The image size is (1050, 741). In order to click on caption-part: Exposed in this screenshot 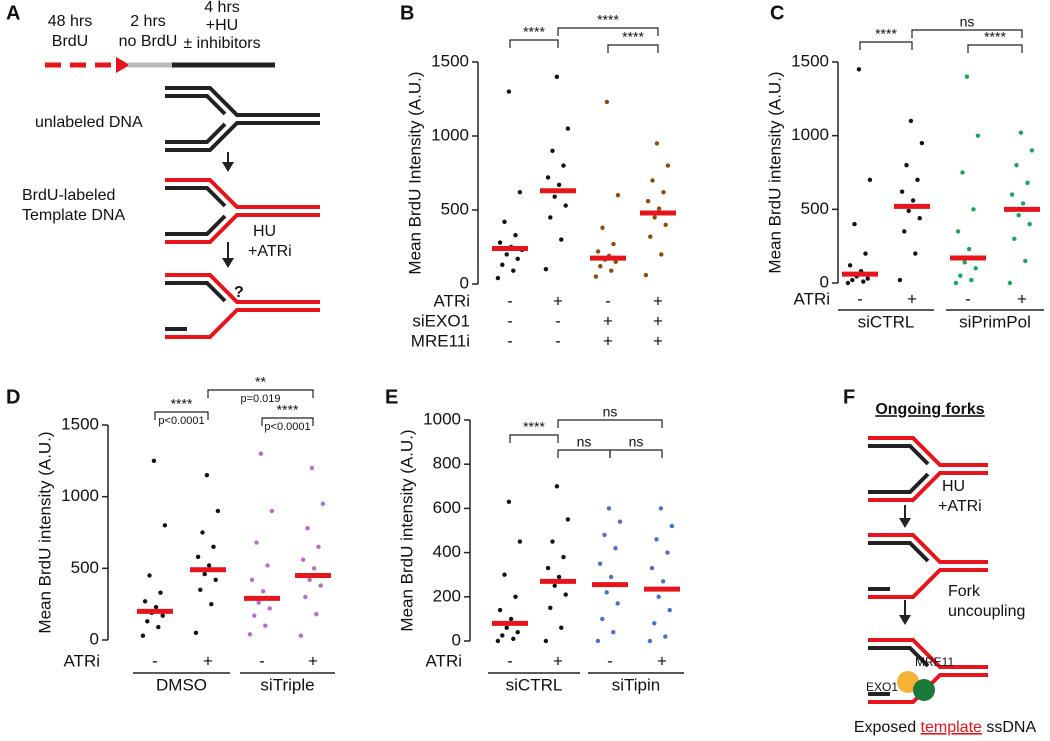, I will do `click(887, 727)`.